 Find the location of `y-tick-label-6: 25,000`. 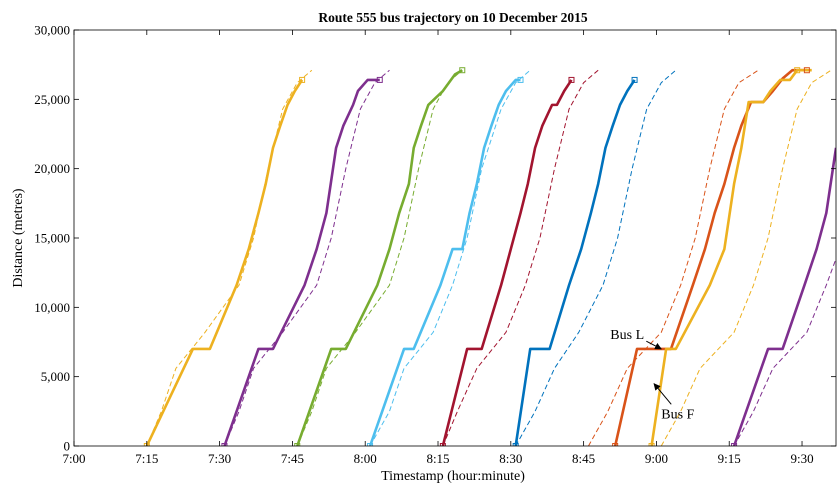

y-tick-label-6: 25,000 is located at coordinates (52, 99).